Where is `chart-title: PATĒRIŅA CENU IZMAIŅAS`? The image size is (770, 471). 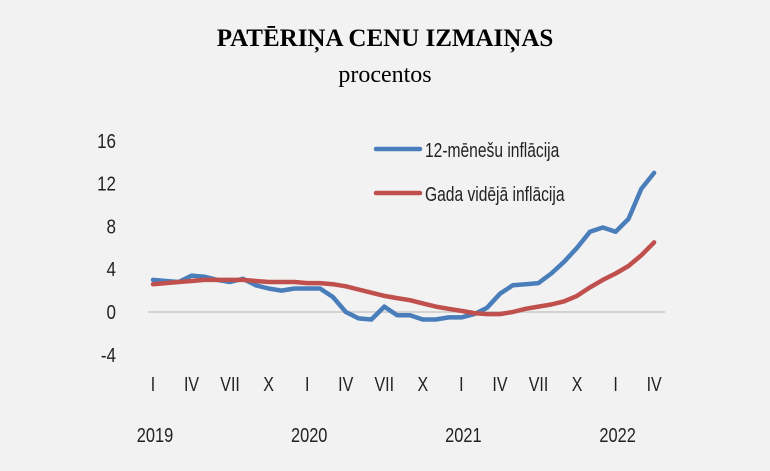 chart-title: PATĒRIŅA CENU IZMAIŅAS is located at coordinates (385, 38).